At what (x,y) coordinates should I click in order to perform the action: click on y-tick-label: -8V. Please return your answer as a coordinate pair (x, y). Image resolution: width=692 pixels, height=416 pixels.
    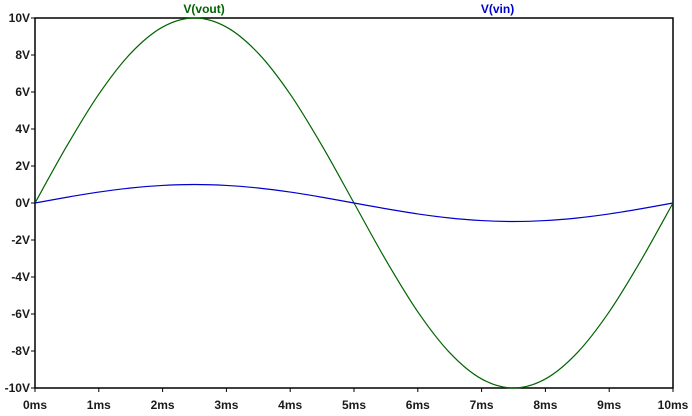
    Looking at the image, I should click on (20, 351).